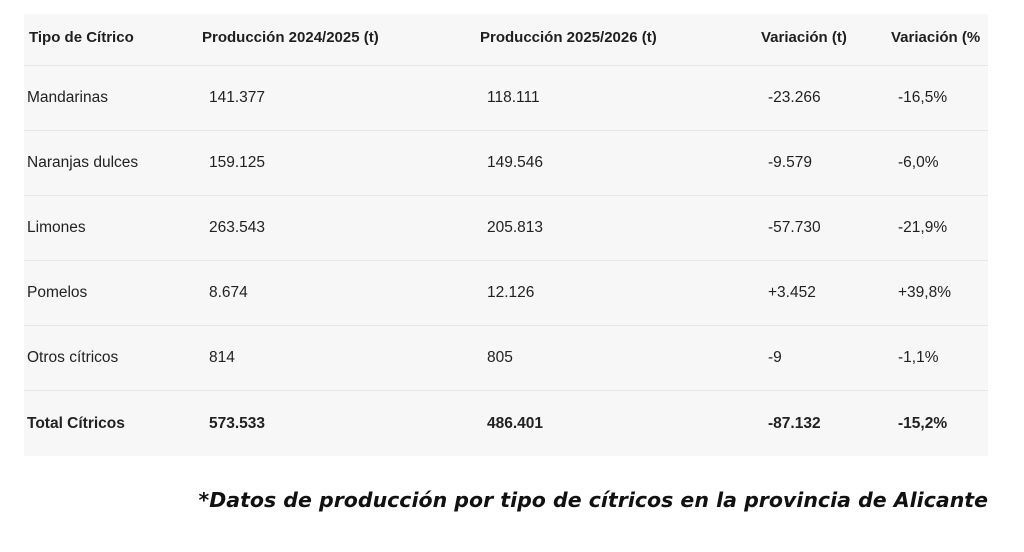 This screenshot has width=1024, height=552. I want to click on cell-variacion-pct: -1,1%, so click(918, 357).